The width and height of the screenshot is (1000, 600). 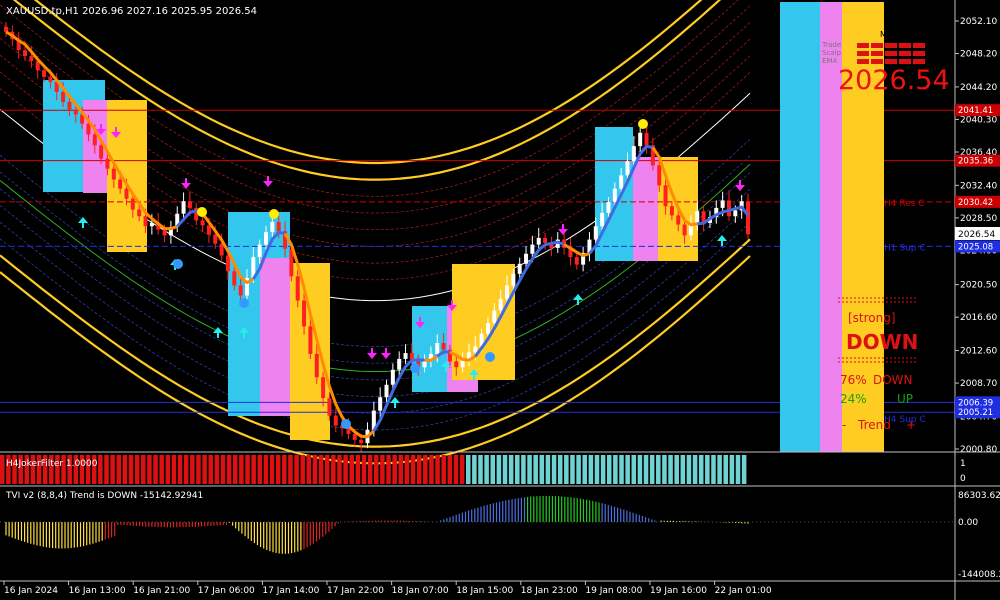 What do you see at coordinates (832, 53) in the screenshot?
I see `dashboard-row-label: Scalp` at bounding box center [832, 53].